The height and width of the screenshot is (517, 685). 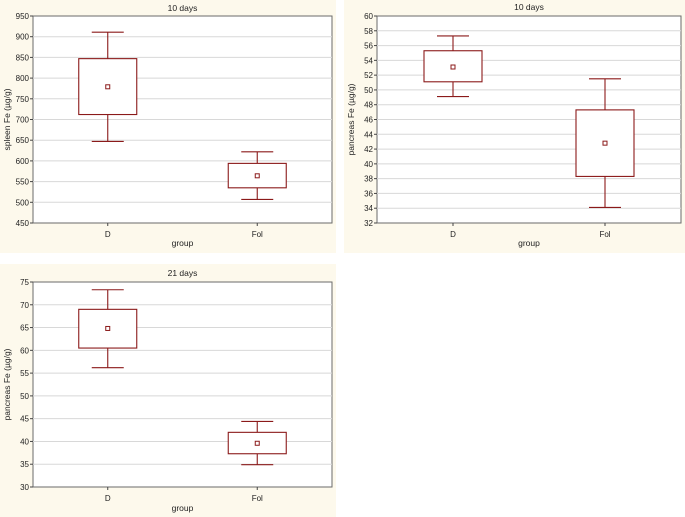 I want to click on y-tick-label: 600, so click(x=23, y=161).